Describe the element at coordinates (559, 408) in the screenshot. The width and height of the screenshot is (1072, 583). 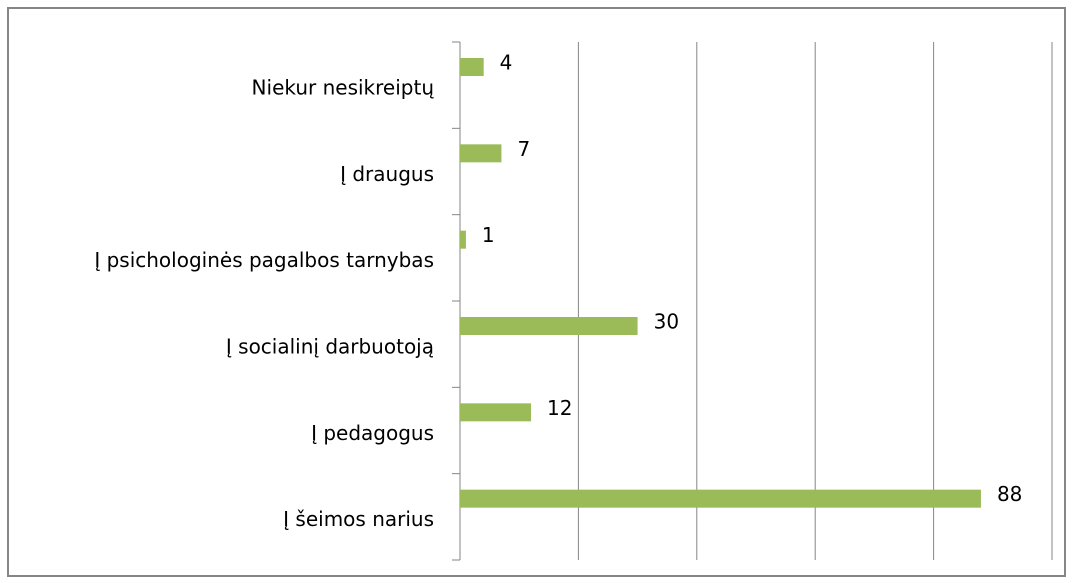
I see `data-label: 12` at that location.